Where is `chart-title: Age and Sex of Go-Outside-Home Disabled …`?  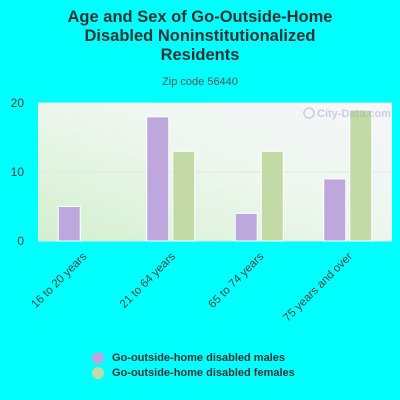 chart-title: Age and Sex of Go-Outside-Home Disabled … is located at coordinates (200, 36).